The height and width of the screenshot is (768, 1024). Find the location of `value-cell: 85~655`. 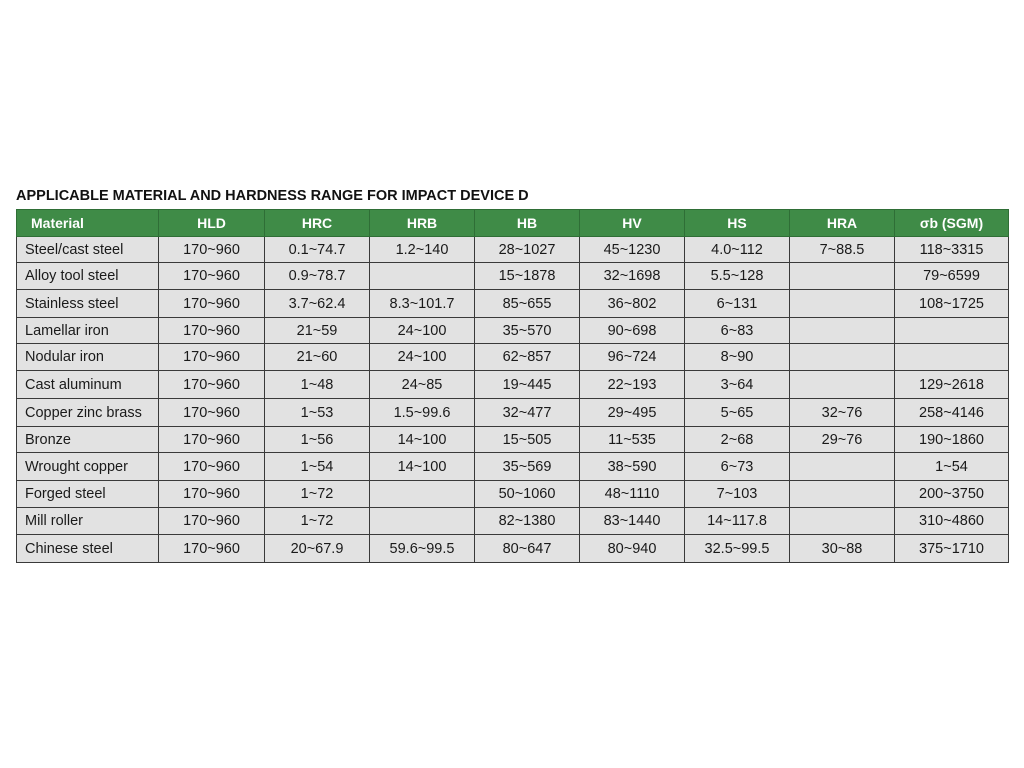

value-cell: 85~655 is located at coordinates (527, 303).